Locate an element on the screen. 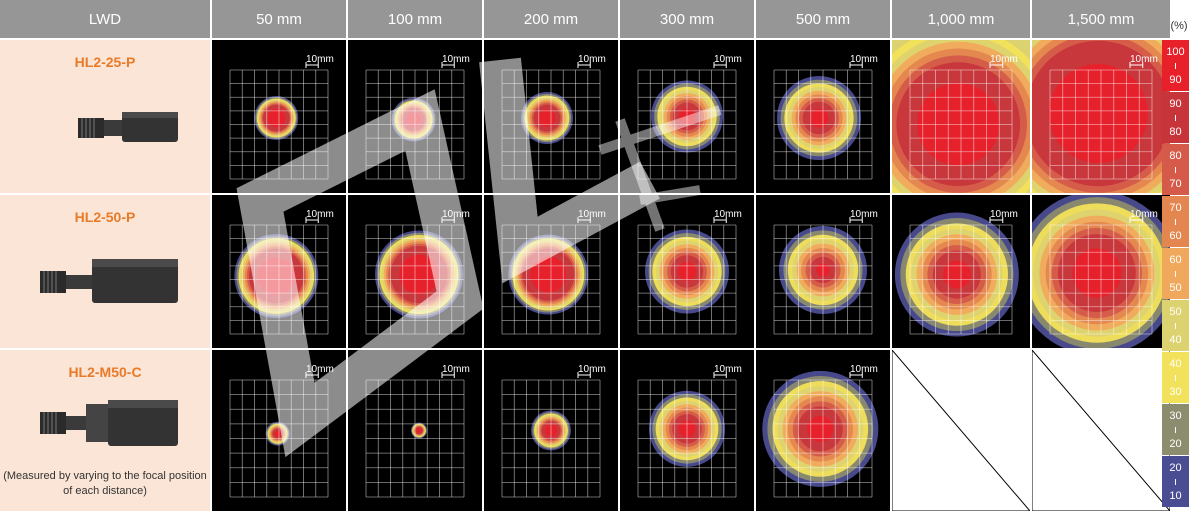 The width and height of the screenshot is (1198, 511). header-distance: 300 mm is located at coordinates (687, 19).